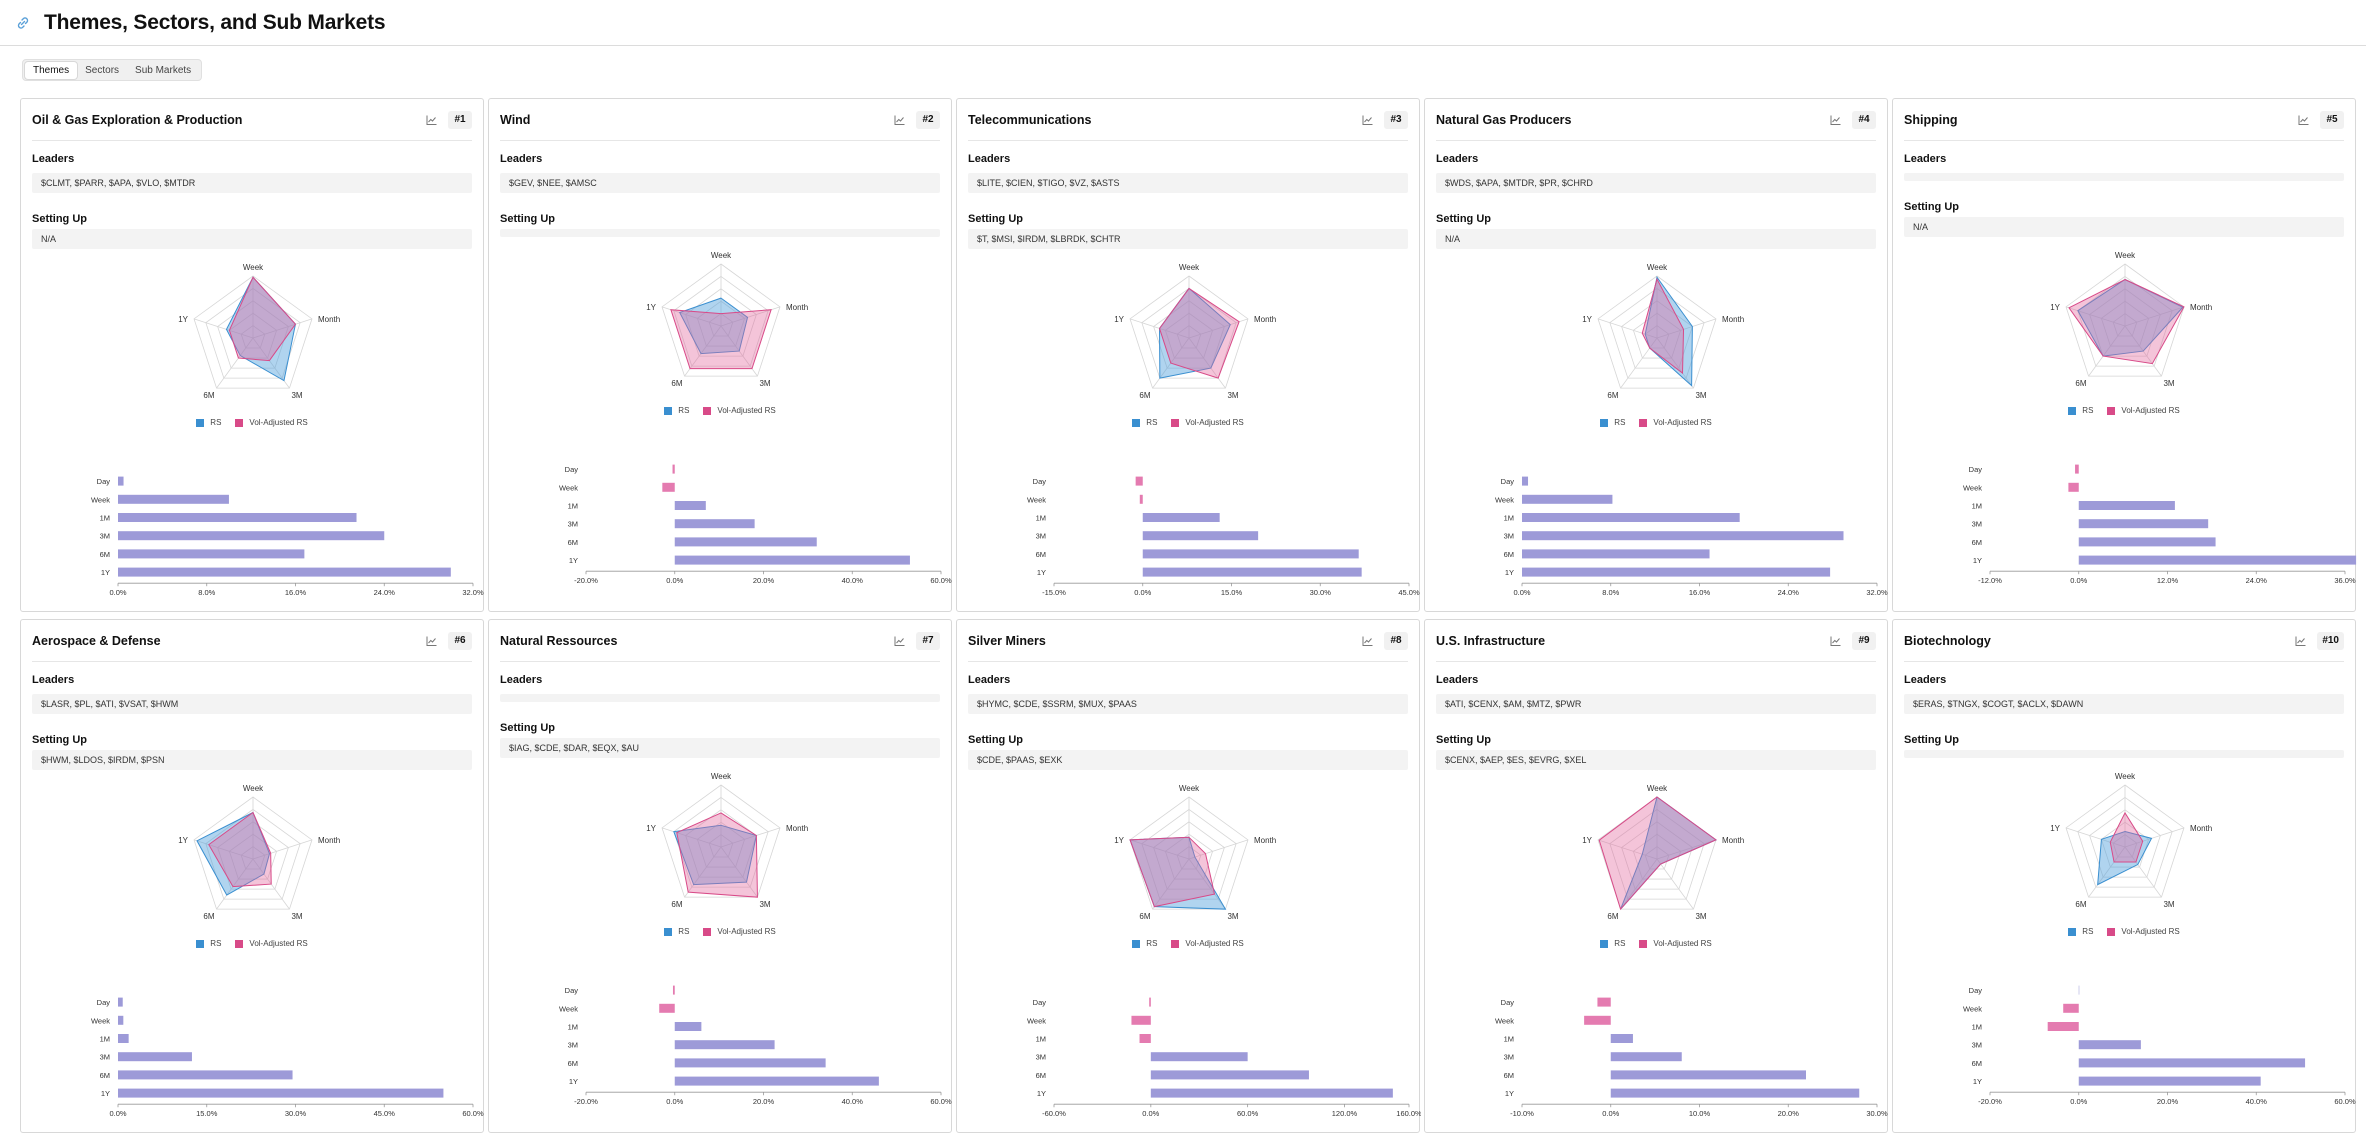 The image size is (2366, 1140). What do you see at coordinates (573, 560) in the screenshot?
I see `bar-category-label: 1Y` at bounding box center [573, 560].